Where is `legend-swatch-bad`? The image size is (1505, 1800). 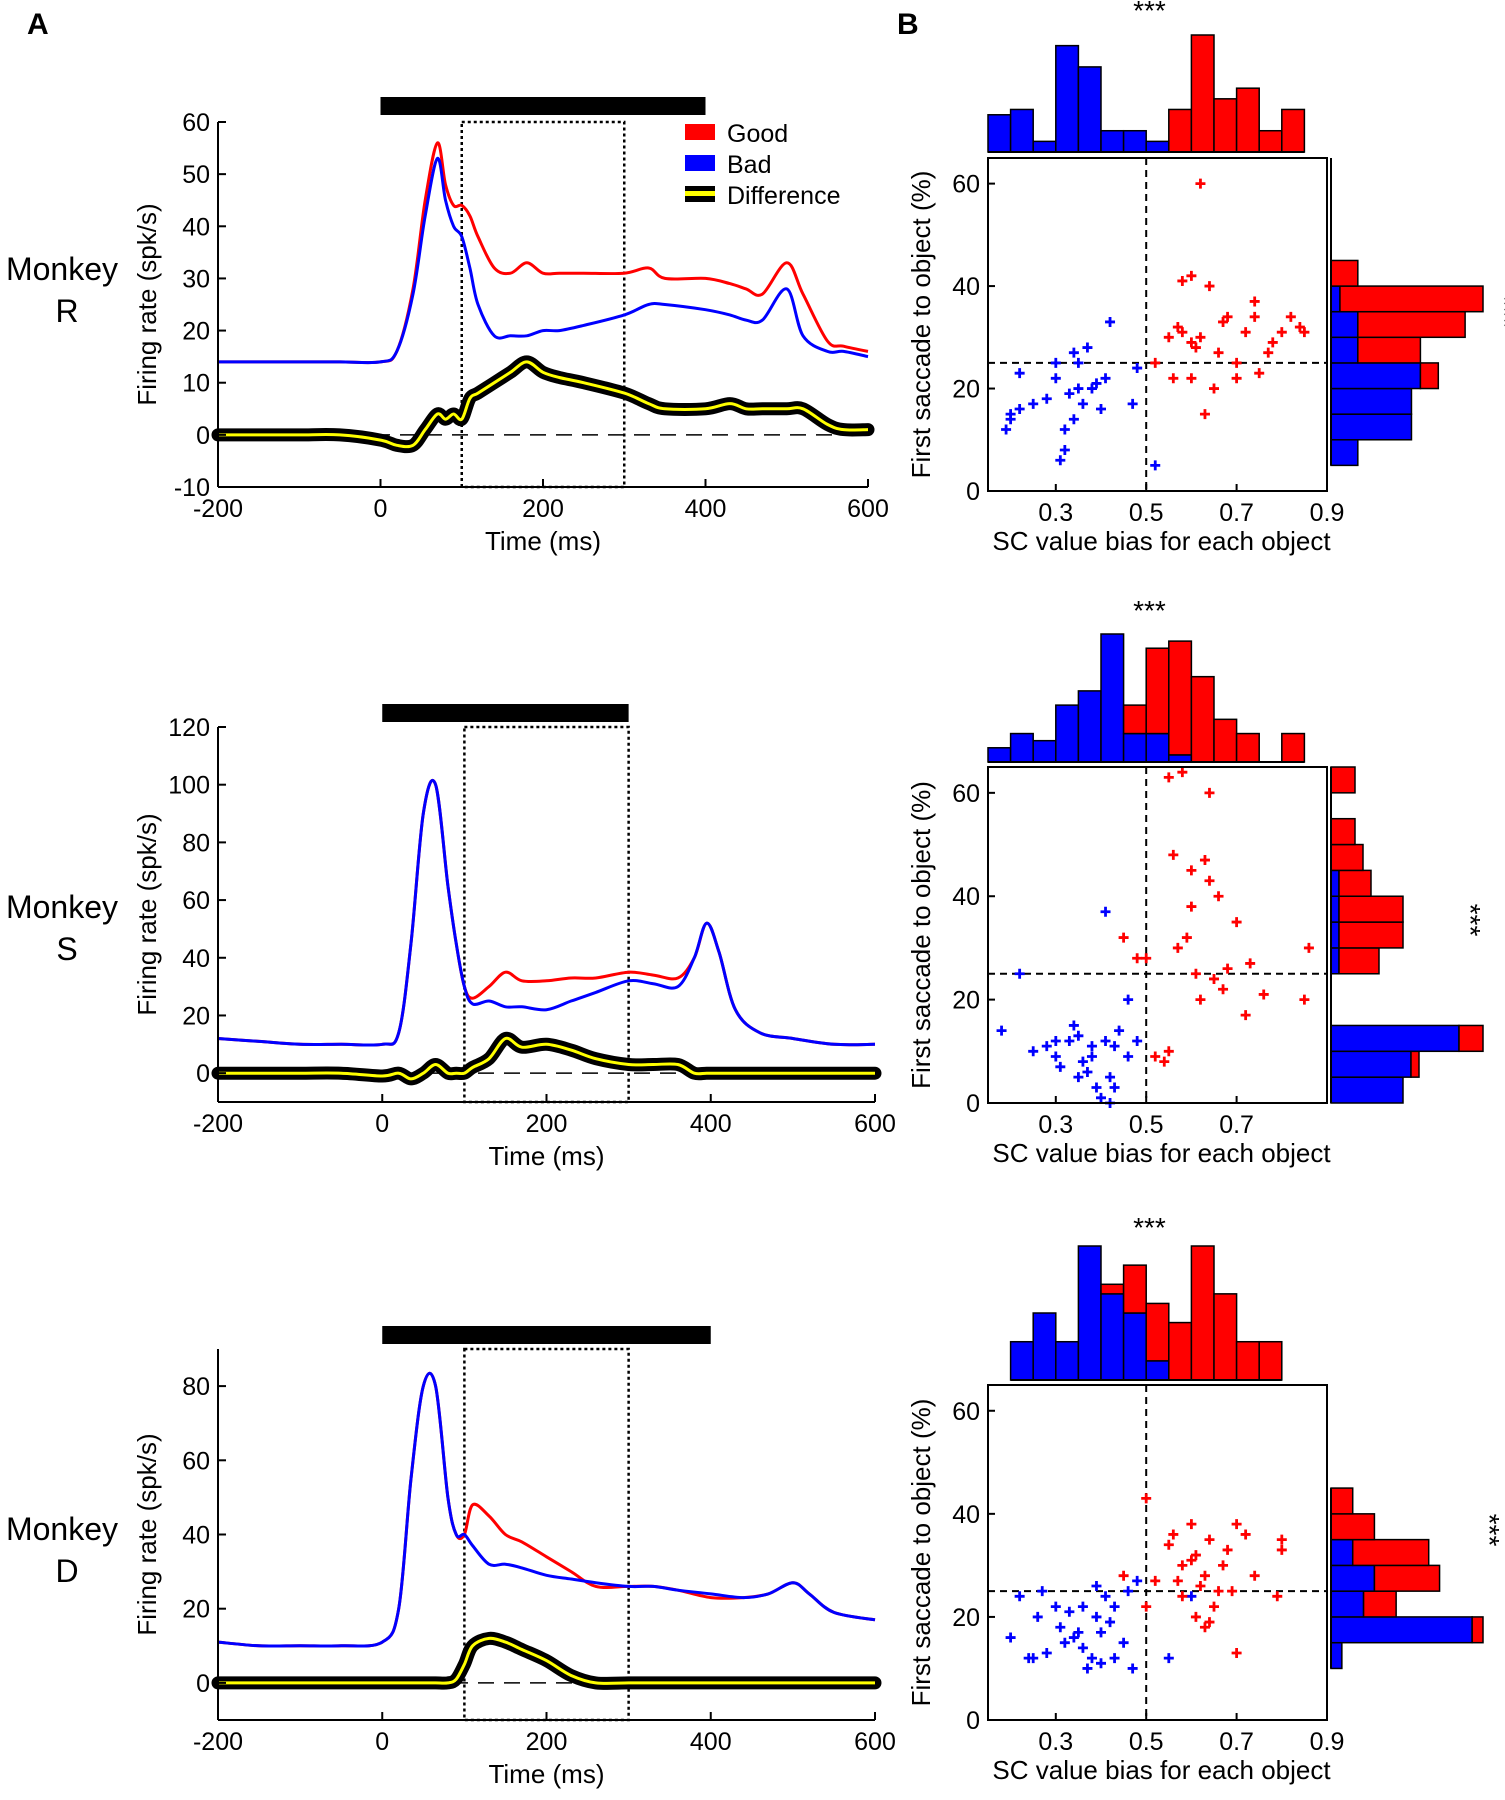 legend-swatch-bad is located at coordinates (700, 163).